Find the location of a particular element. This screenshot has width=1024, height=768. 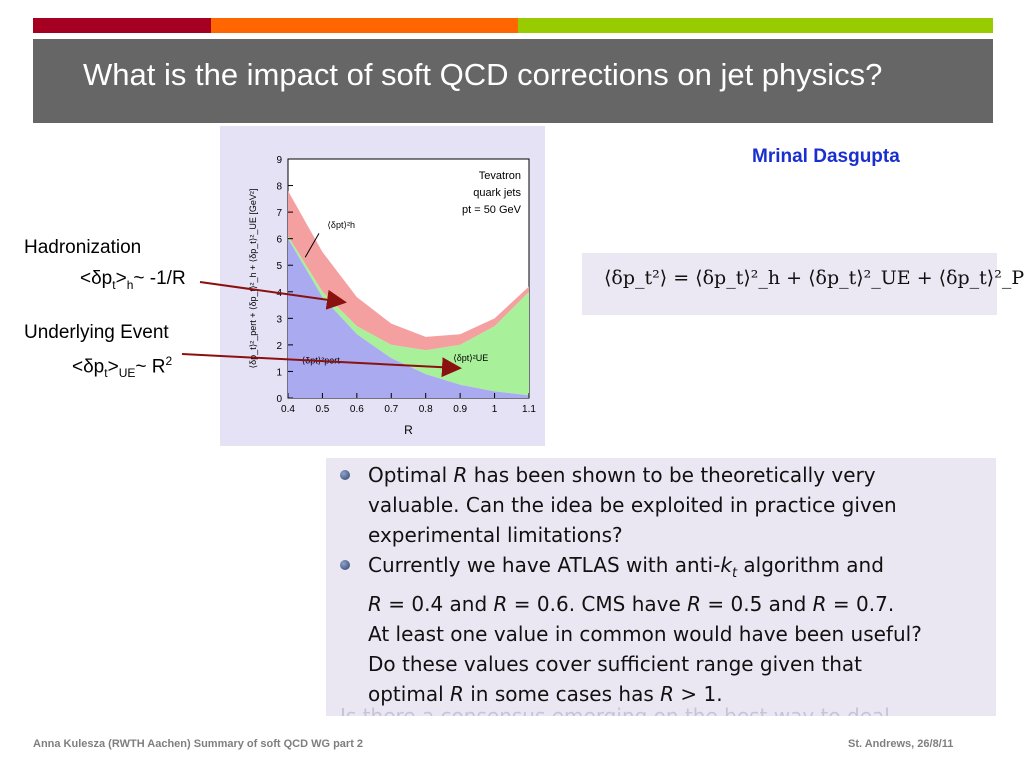

label-perturbative: ⟨δpt⟩²pert is located at coordinates (321, 360).